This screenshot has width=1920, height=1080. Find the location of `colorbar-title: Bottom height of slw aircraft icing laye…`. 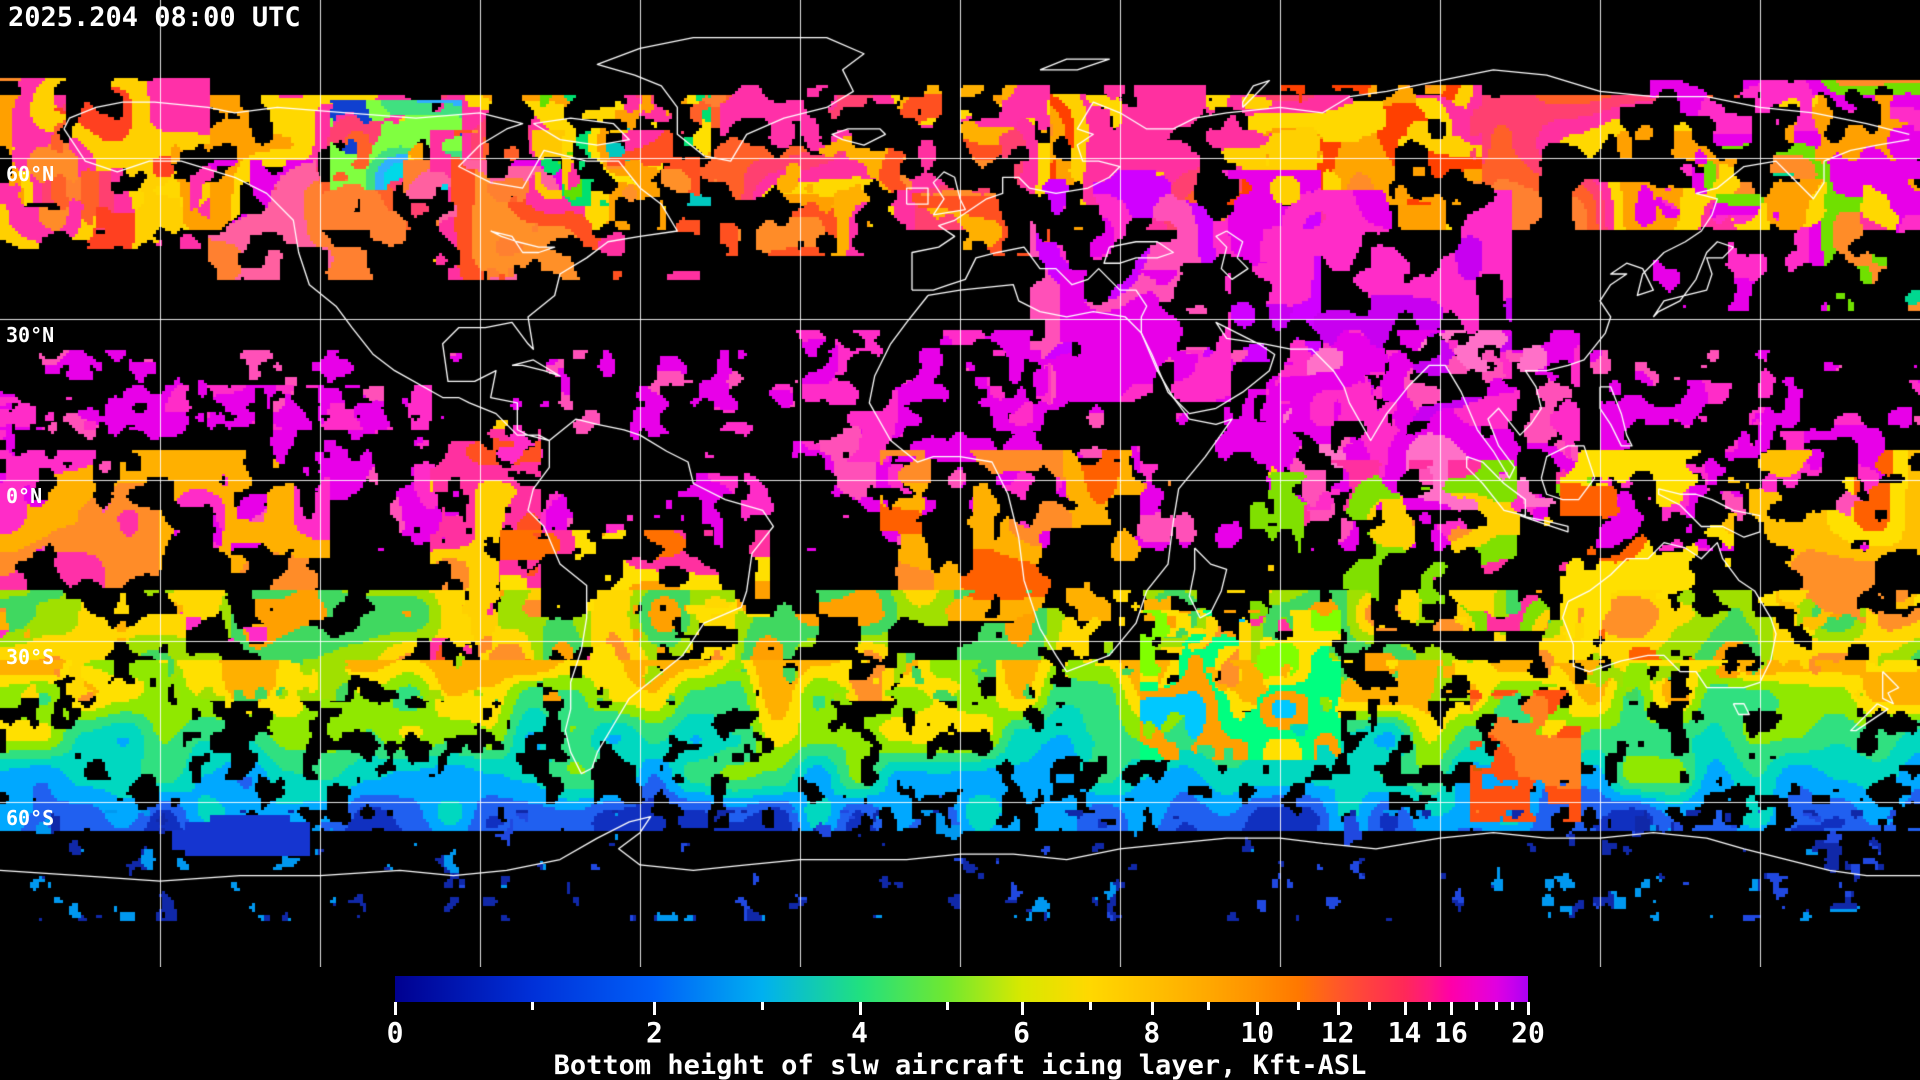

colorbar-title: Bottom height of slw aircraft icing laye… is located at coordinates (960, 1065).